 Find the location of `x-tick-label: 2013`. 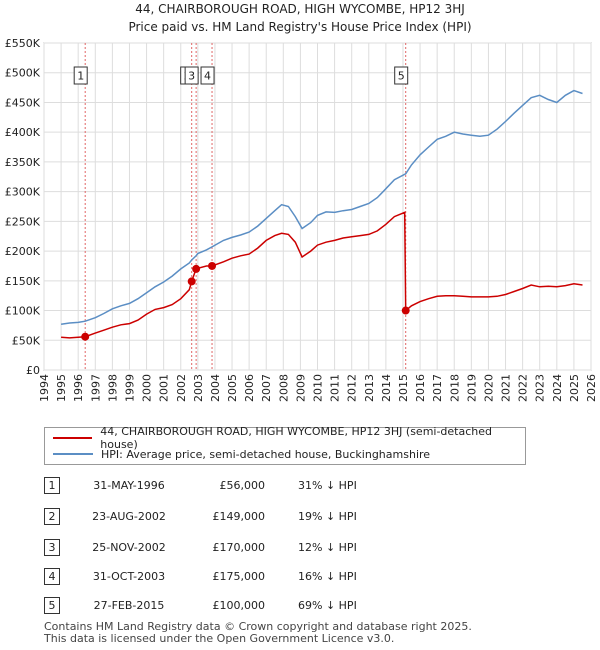

x-tick-label: 2013 is located at coordinates (369, 388).